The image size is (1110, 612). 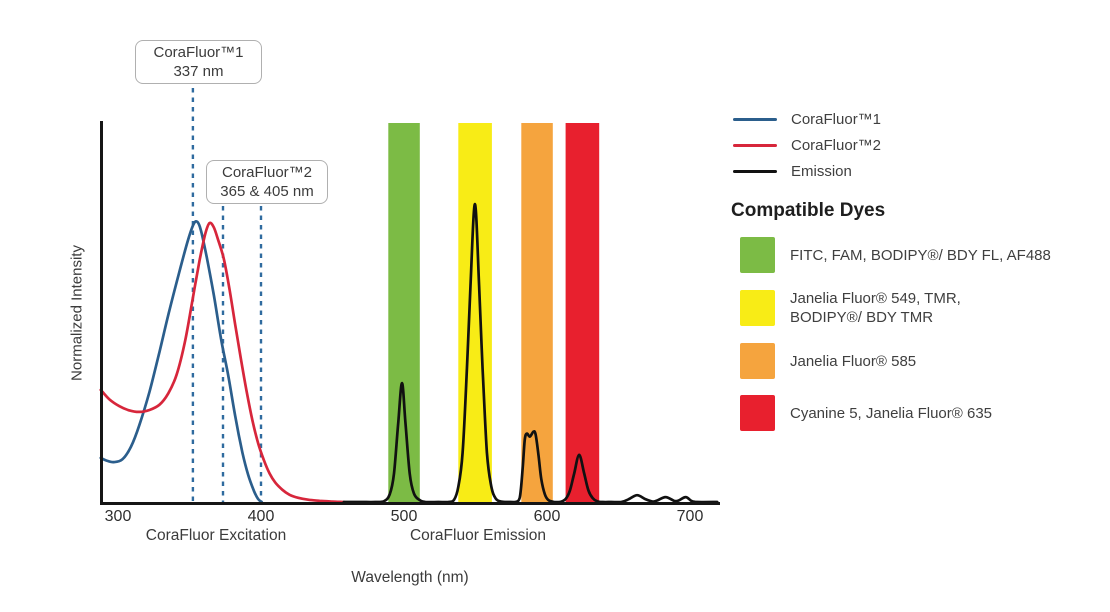 What do you see at coordinates (404, 516) in the screenshot?
I see `x-tick-label-500: 500` at bounding box center [404, 516].